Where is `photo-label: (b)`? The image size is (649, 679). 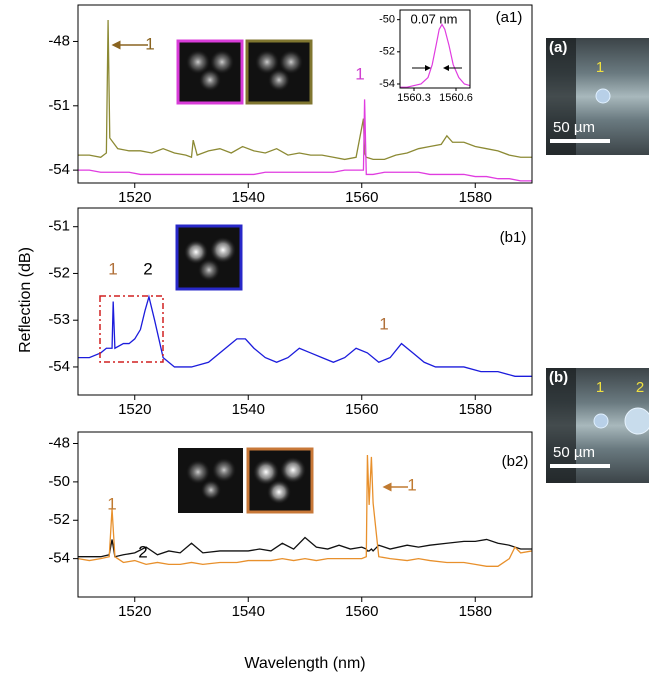
photo-label: (b) is located at coordinates (558, 377).